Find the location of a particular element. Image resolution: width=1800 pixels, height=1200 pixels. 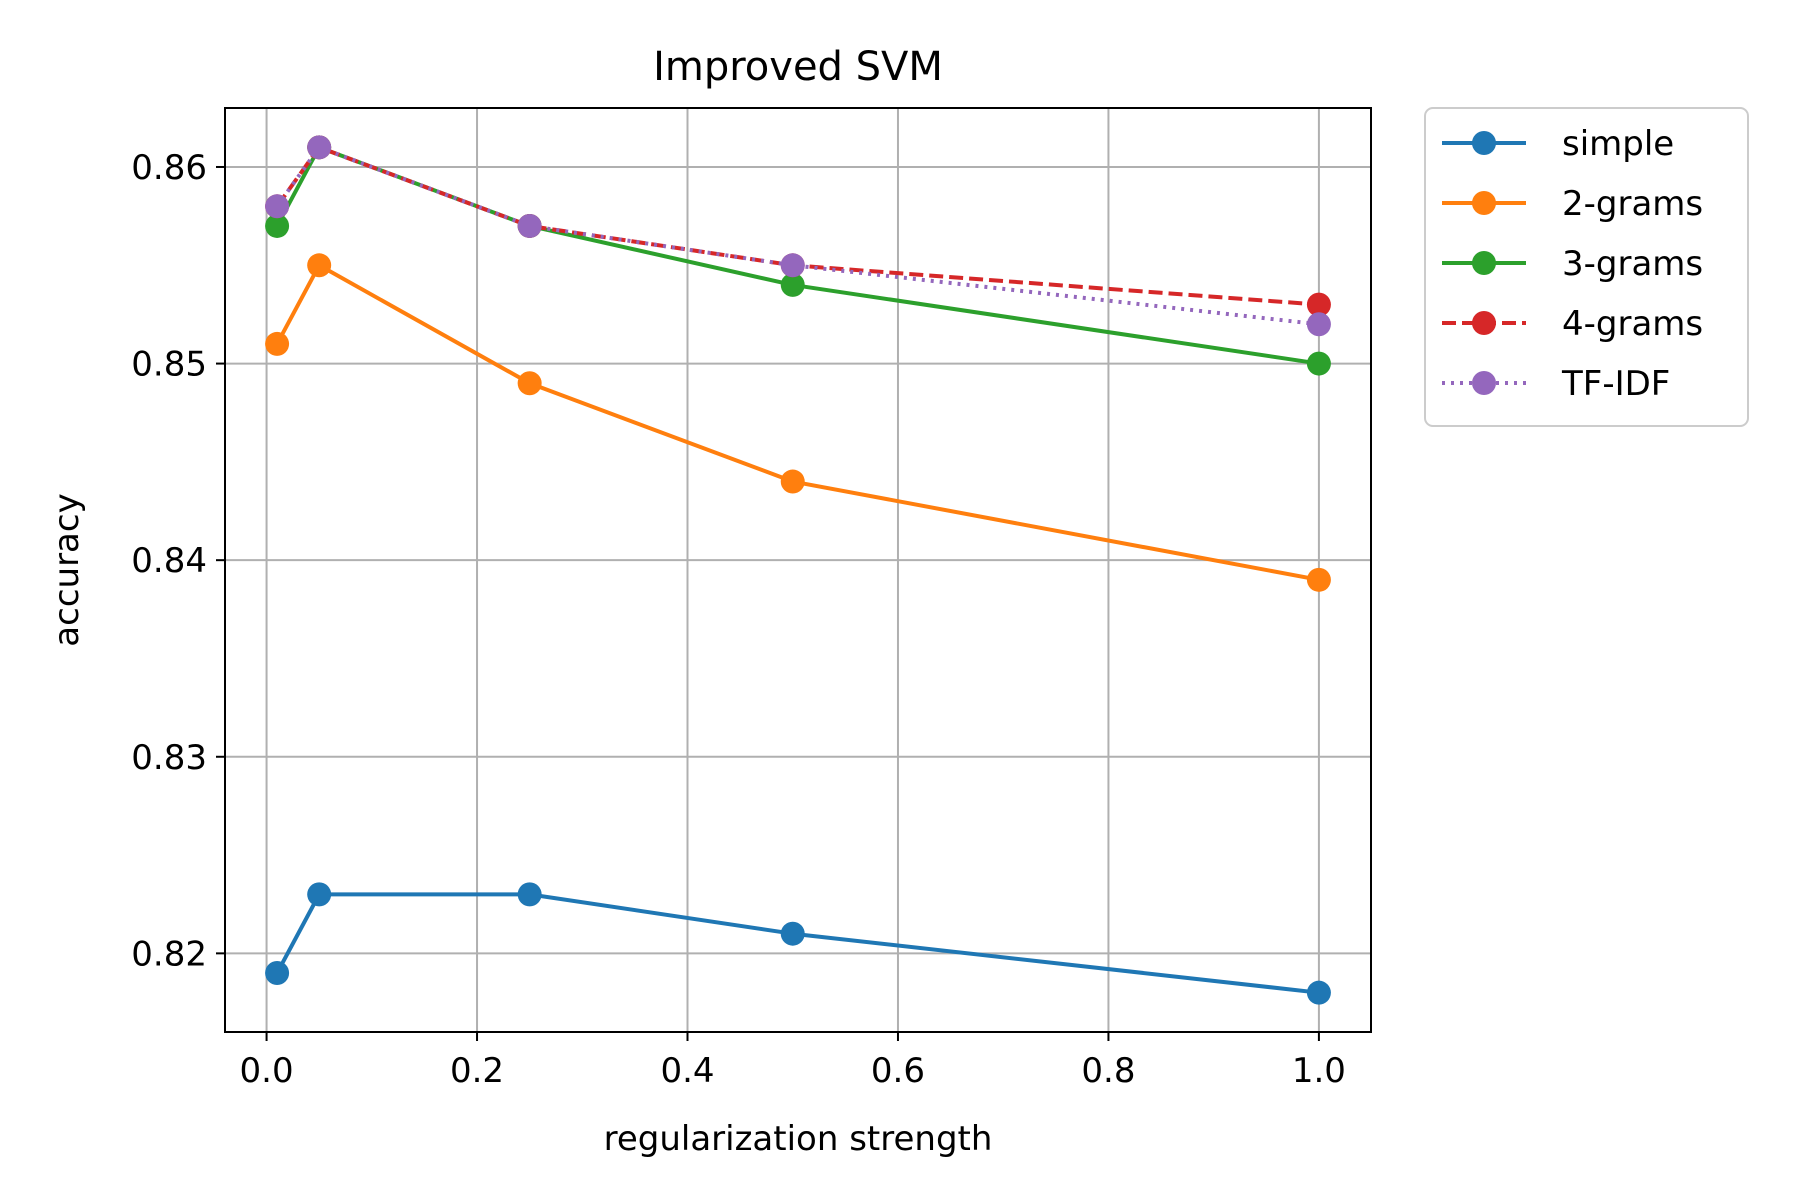

chart-title: Improved SVM is located at coordinates (798, 67).